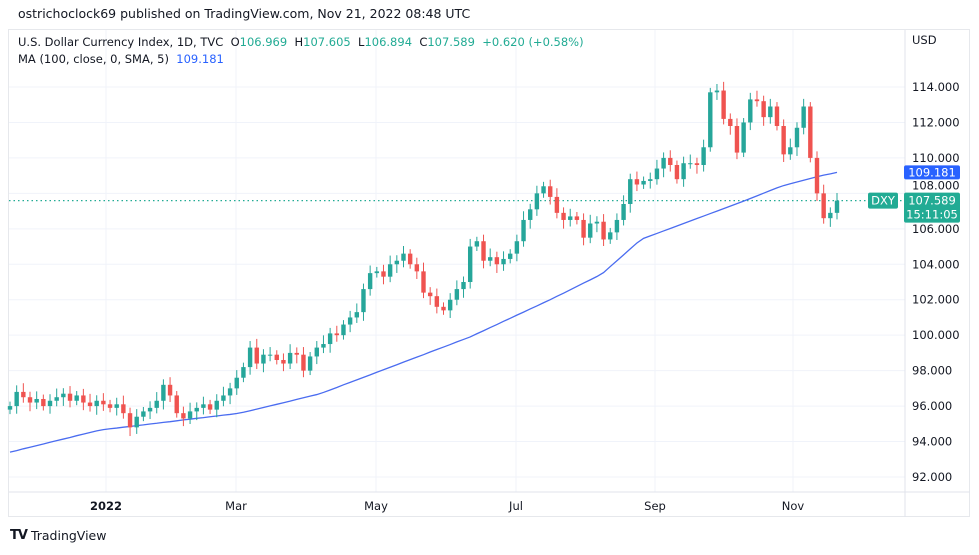  I want to click on brand-name: TradingView, so click(68, 535).